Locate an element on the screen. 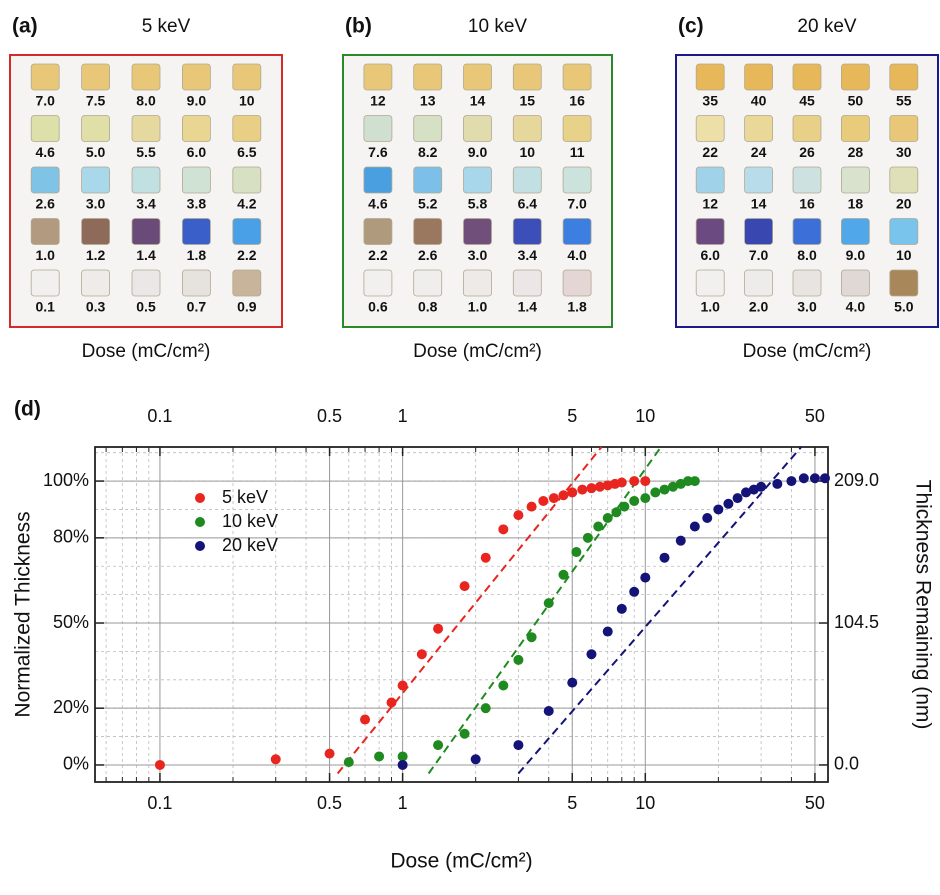  dose-label: 40 is located at coordinates (759, 101).